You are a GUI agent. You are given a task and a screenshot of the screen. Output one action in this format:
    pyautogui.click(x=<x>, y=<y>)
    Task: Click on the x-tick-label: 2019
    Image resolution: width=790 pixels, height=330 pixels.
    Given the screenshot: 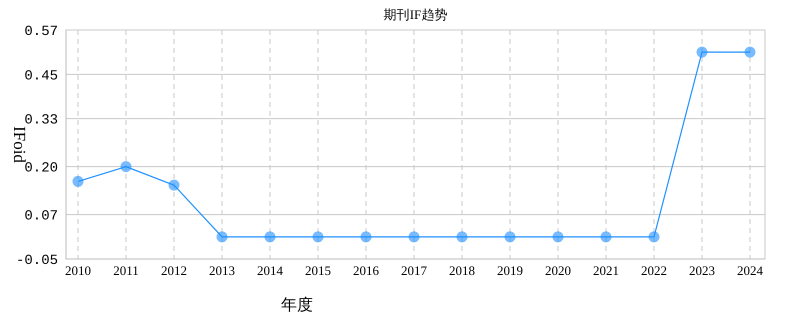 What is the action you would take?
    pyautogui.click(x=510, y=270)
    